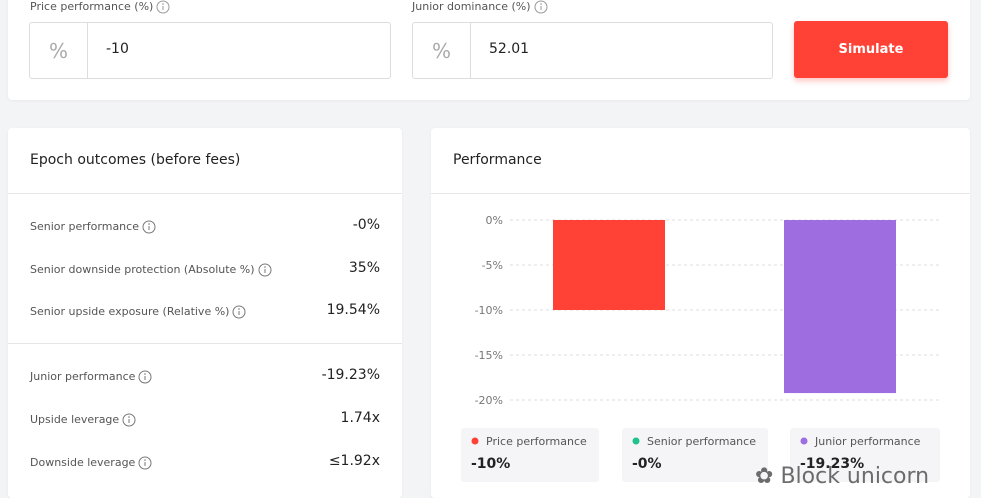  I want to click on outcome-value: 1.74x, so click(360, 418).